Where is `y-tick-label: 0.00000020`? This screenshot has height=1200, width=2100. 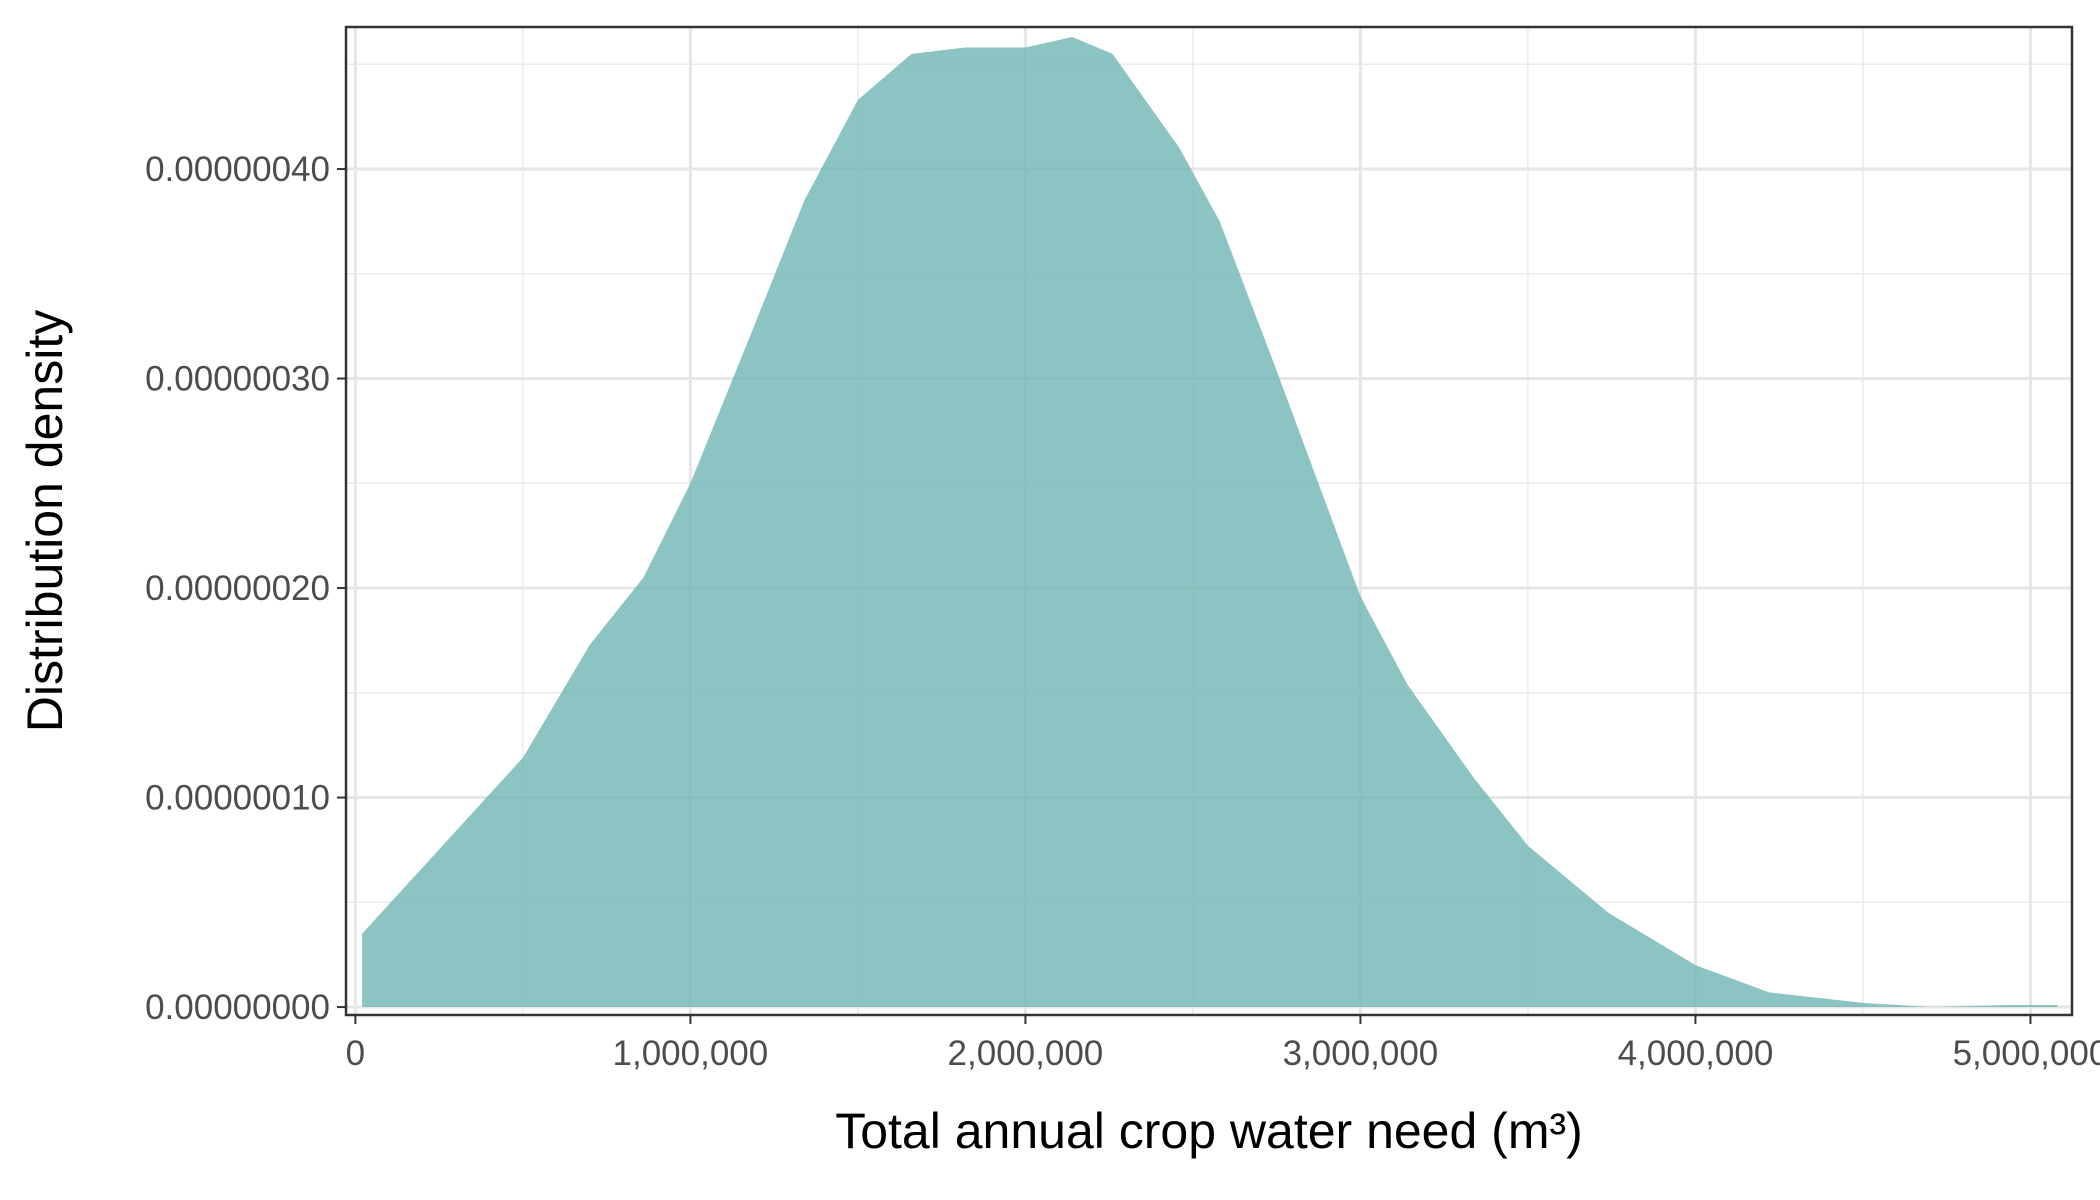 y-tick-label: 0.00000020 is located at coordinates (237, 588).